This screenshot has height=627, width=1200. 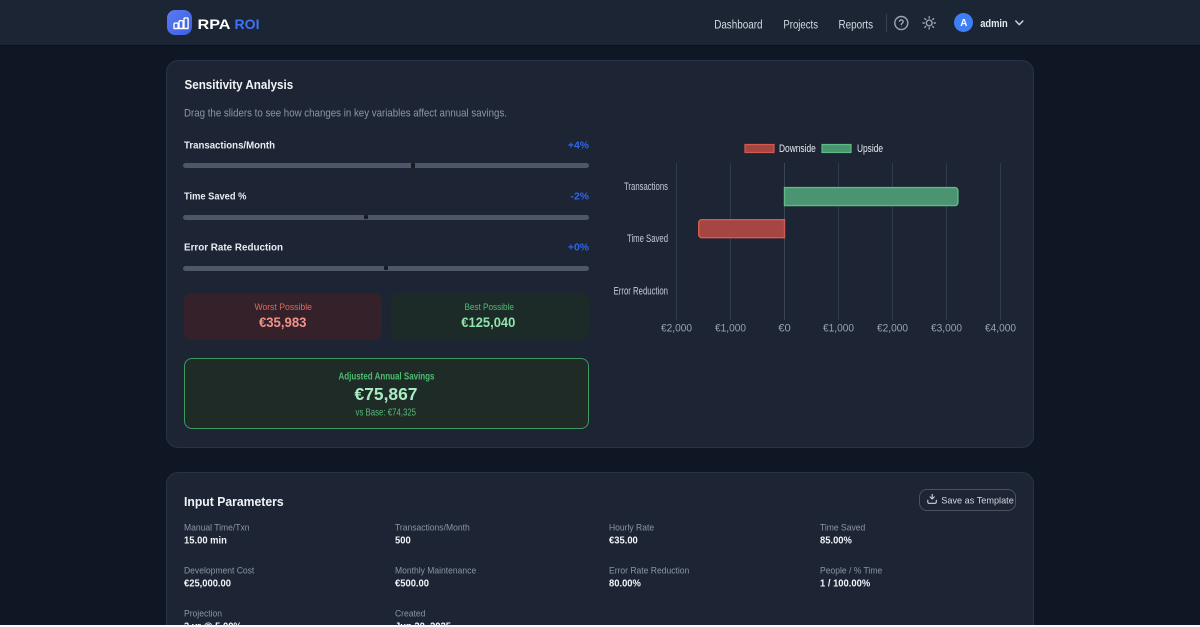 I want to click on svg-text: Save as Template, so click(x=977, y=501).